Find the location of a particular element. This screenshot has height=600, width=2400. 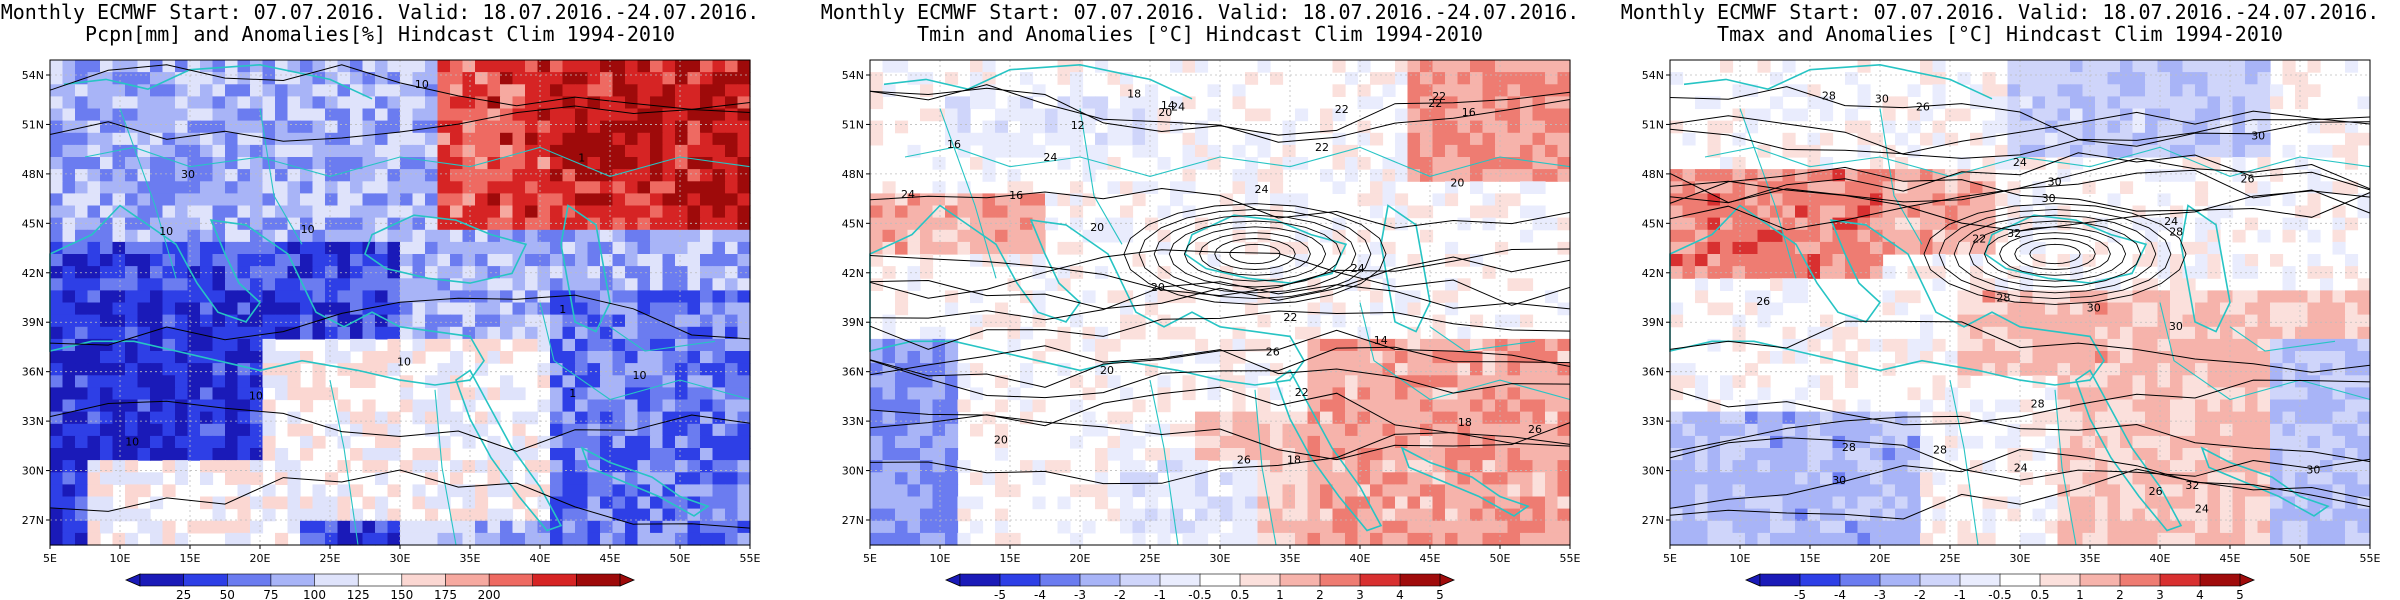

colorbar-min-arrow is located at coordinates (1752, 580).